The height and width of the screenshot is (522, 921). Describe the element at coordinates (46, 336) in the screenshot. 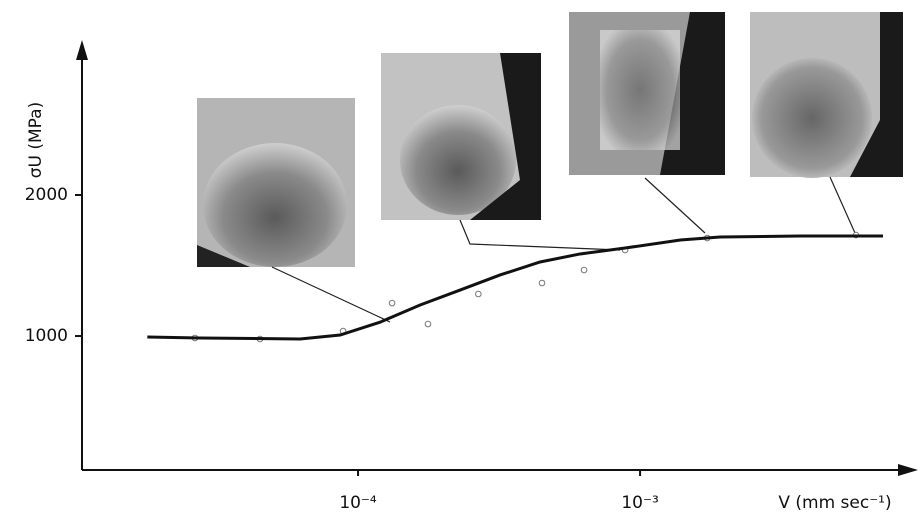

I see `y-tick-label: 1000` at that location.